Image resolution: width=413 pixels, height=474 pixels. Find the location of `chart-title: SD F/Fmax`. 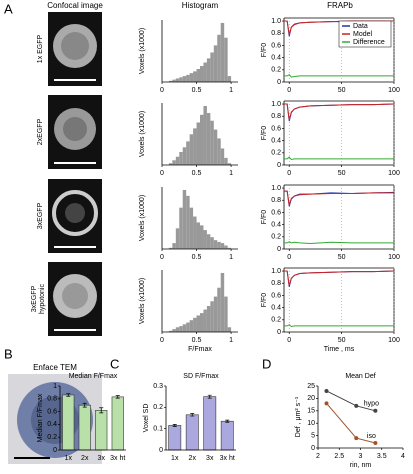

chart-title: SD F/Fmax is located at coordinates (201, 376).